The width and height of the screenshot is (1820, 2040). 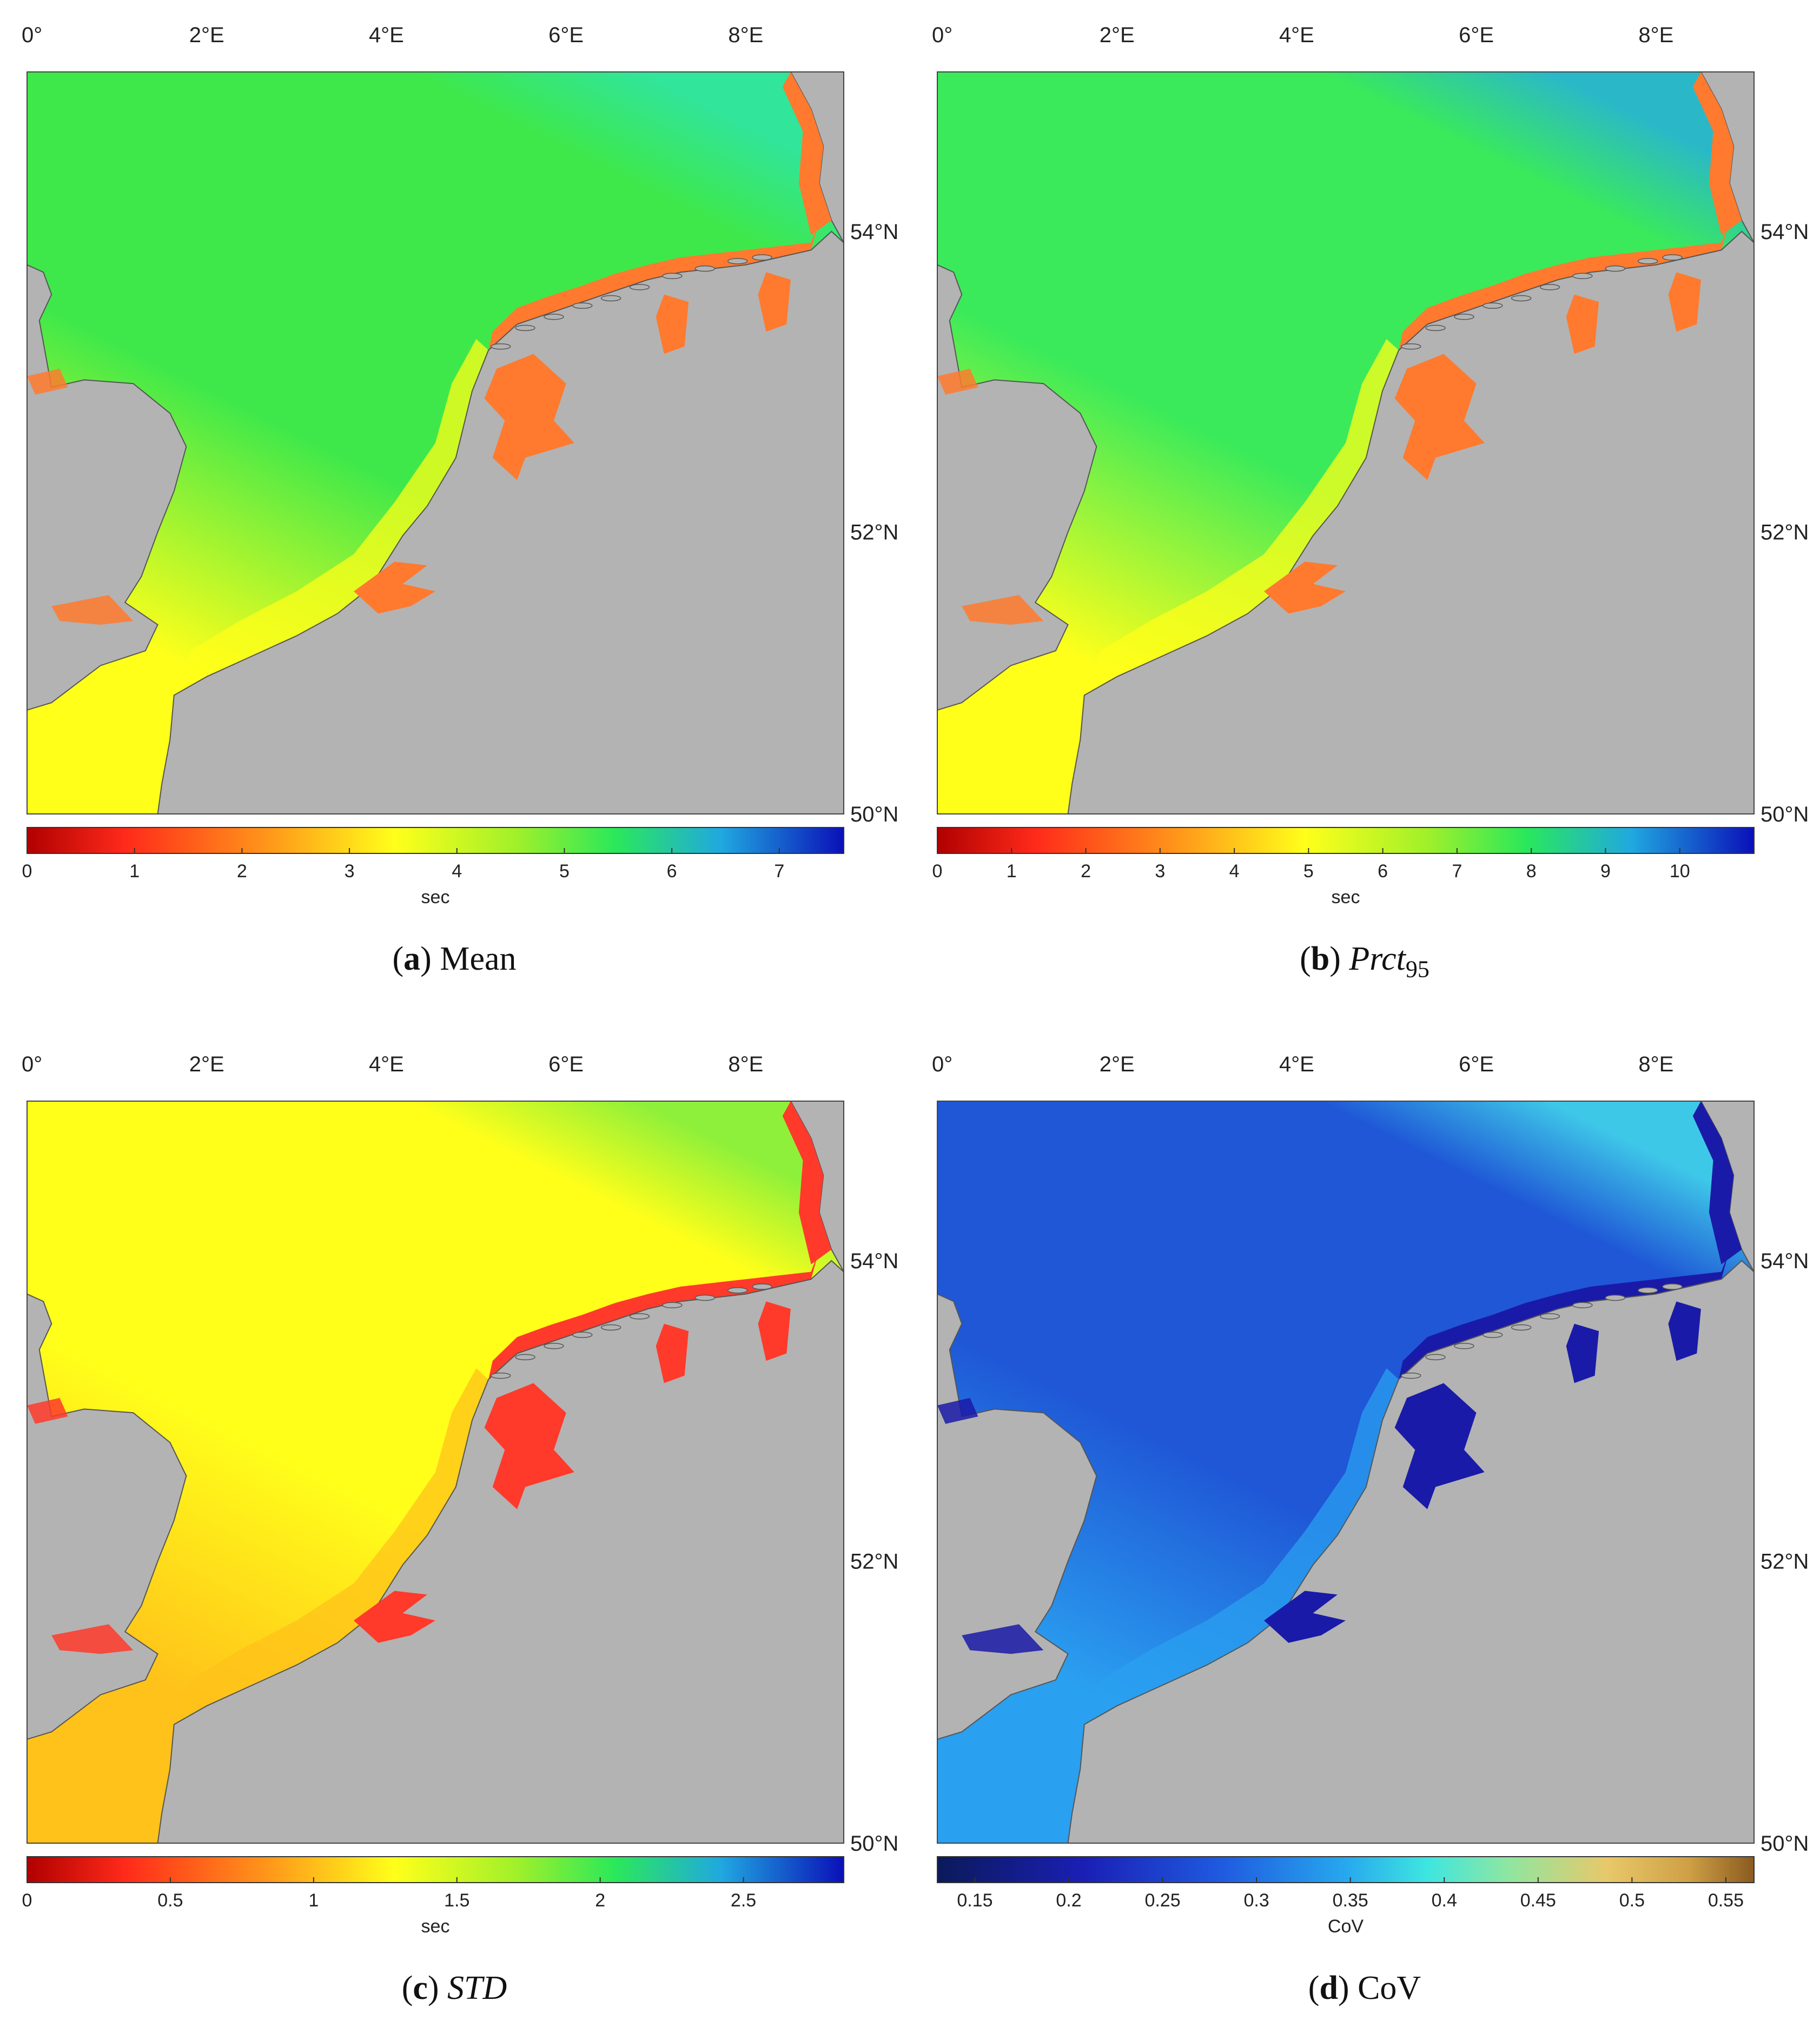 What do you see at coordinates (1538, 1901) in the screenshot?
I see `colorbar-tick-label: 0.45` at bounding box center [1538, 1901].